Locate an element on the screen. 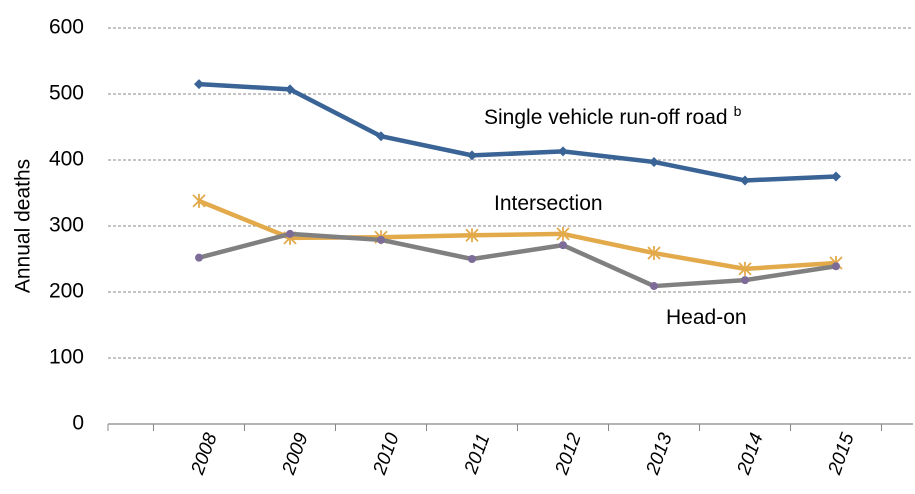 The height and width of the screenshot is (494, 915). series-label: Head-on is located at coordinates (706, 317).